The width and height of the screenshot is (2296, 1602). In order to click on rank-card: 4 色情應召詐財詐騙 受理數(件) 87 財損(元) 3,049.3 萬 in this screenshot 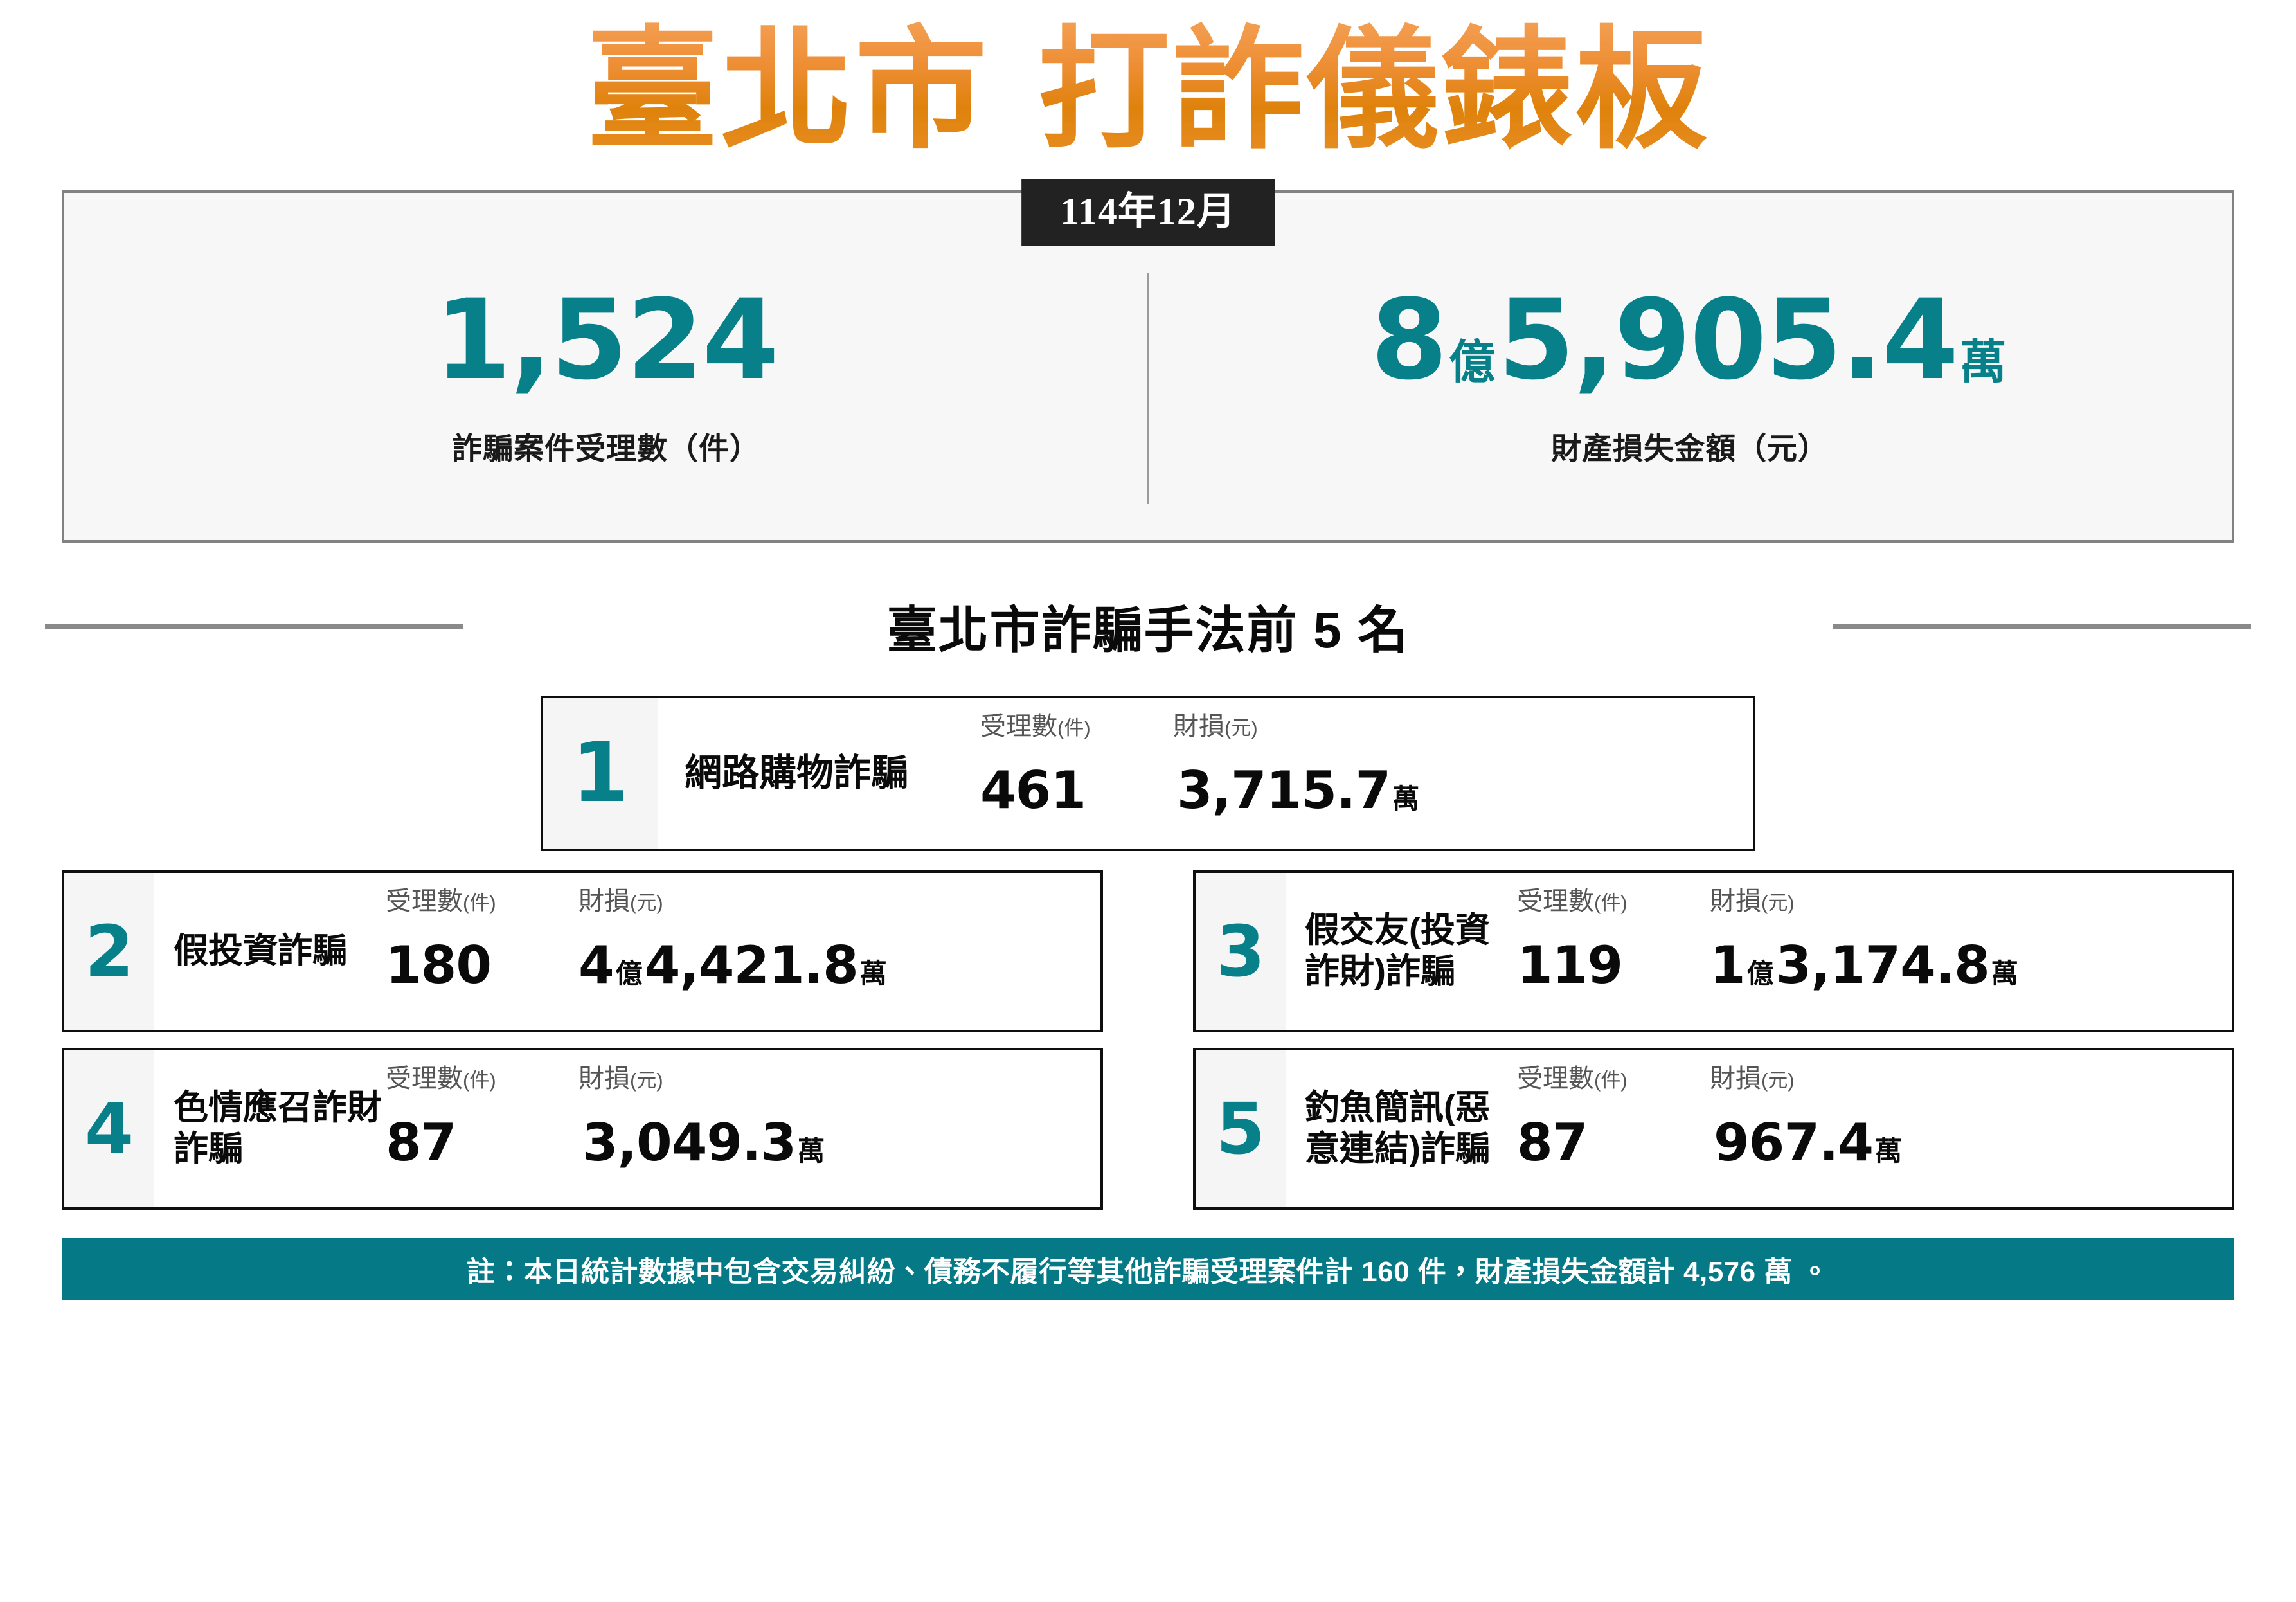, I will do `click(582, 1129)`.